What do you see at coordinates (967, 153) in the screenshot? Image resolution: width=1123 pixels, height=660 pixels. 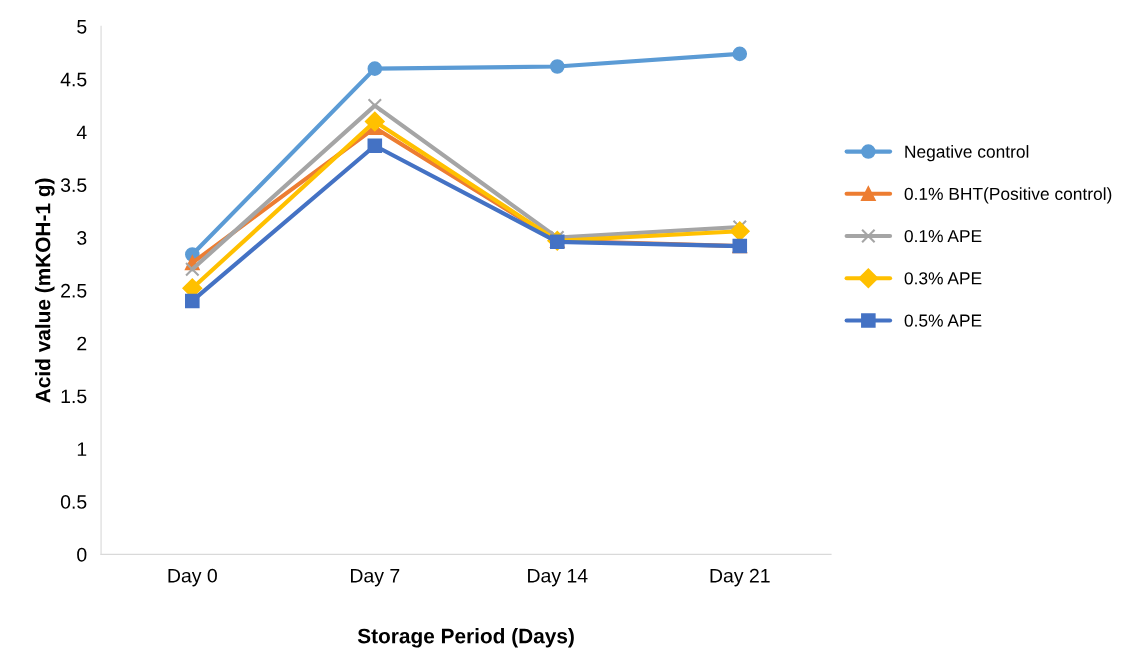 I see `legend-label: Negative control` at bounding box center [967, 153].